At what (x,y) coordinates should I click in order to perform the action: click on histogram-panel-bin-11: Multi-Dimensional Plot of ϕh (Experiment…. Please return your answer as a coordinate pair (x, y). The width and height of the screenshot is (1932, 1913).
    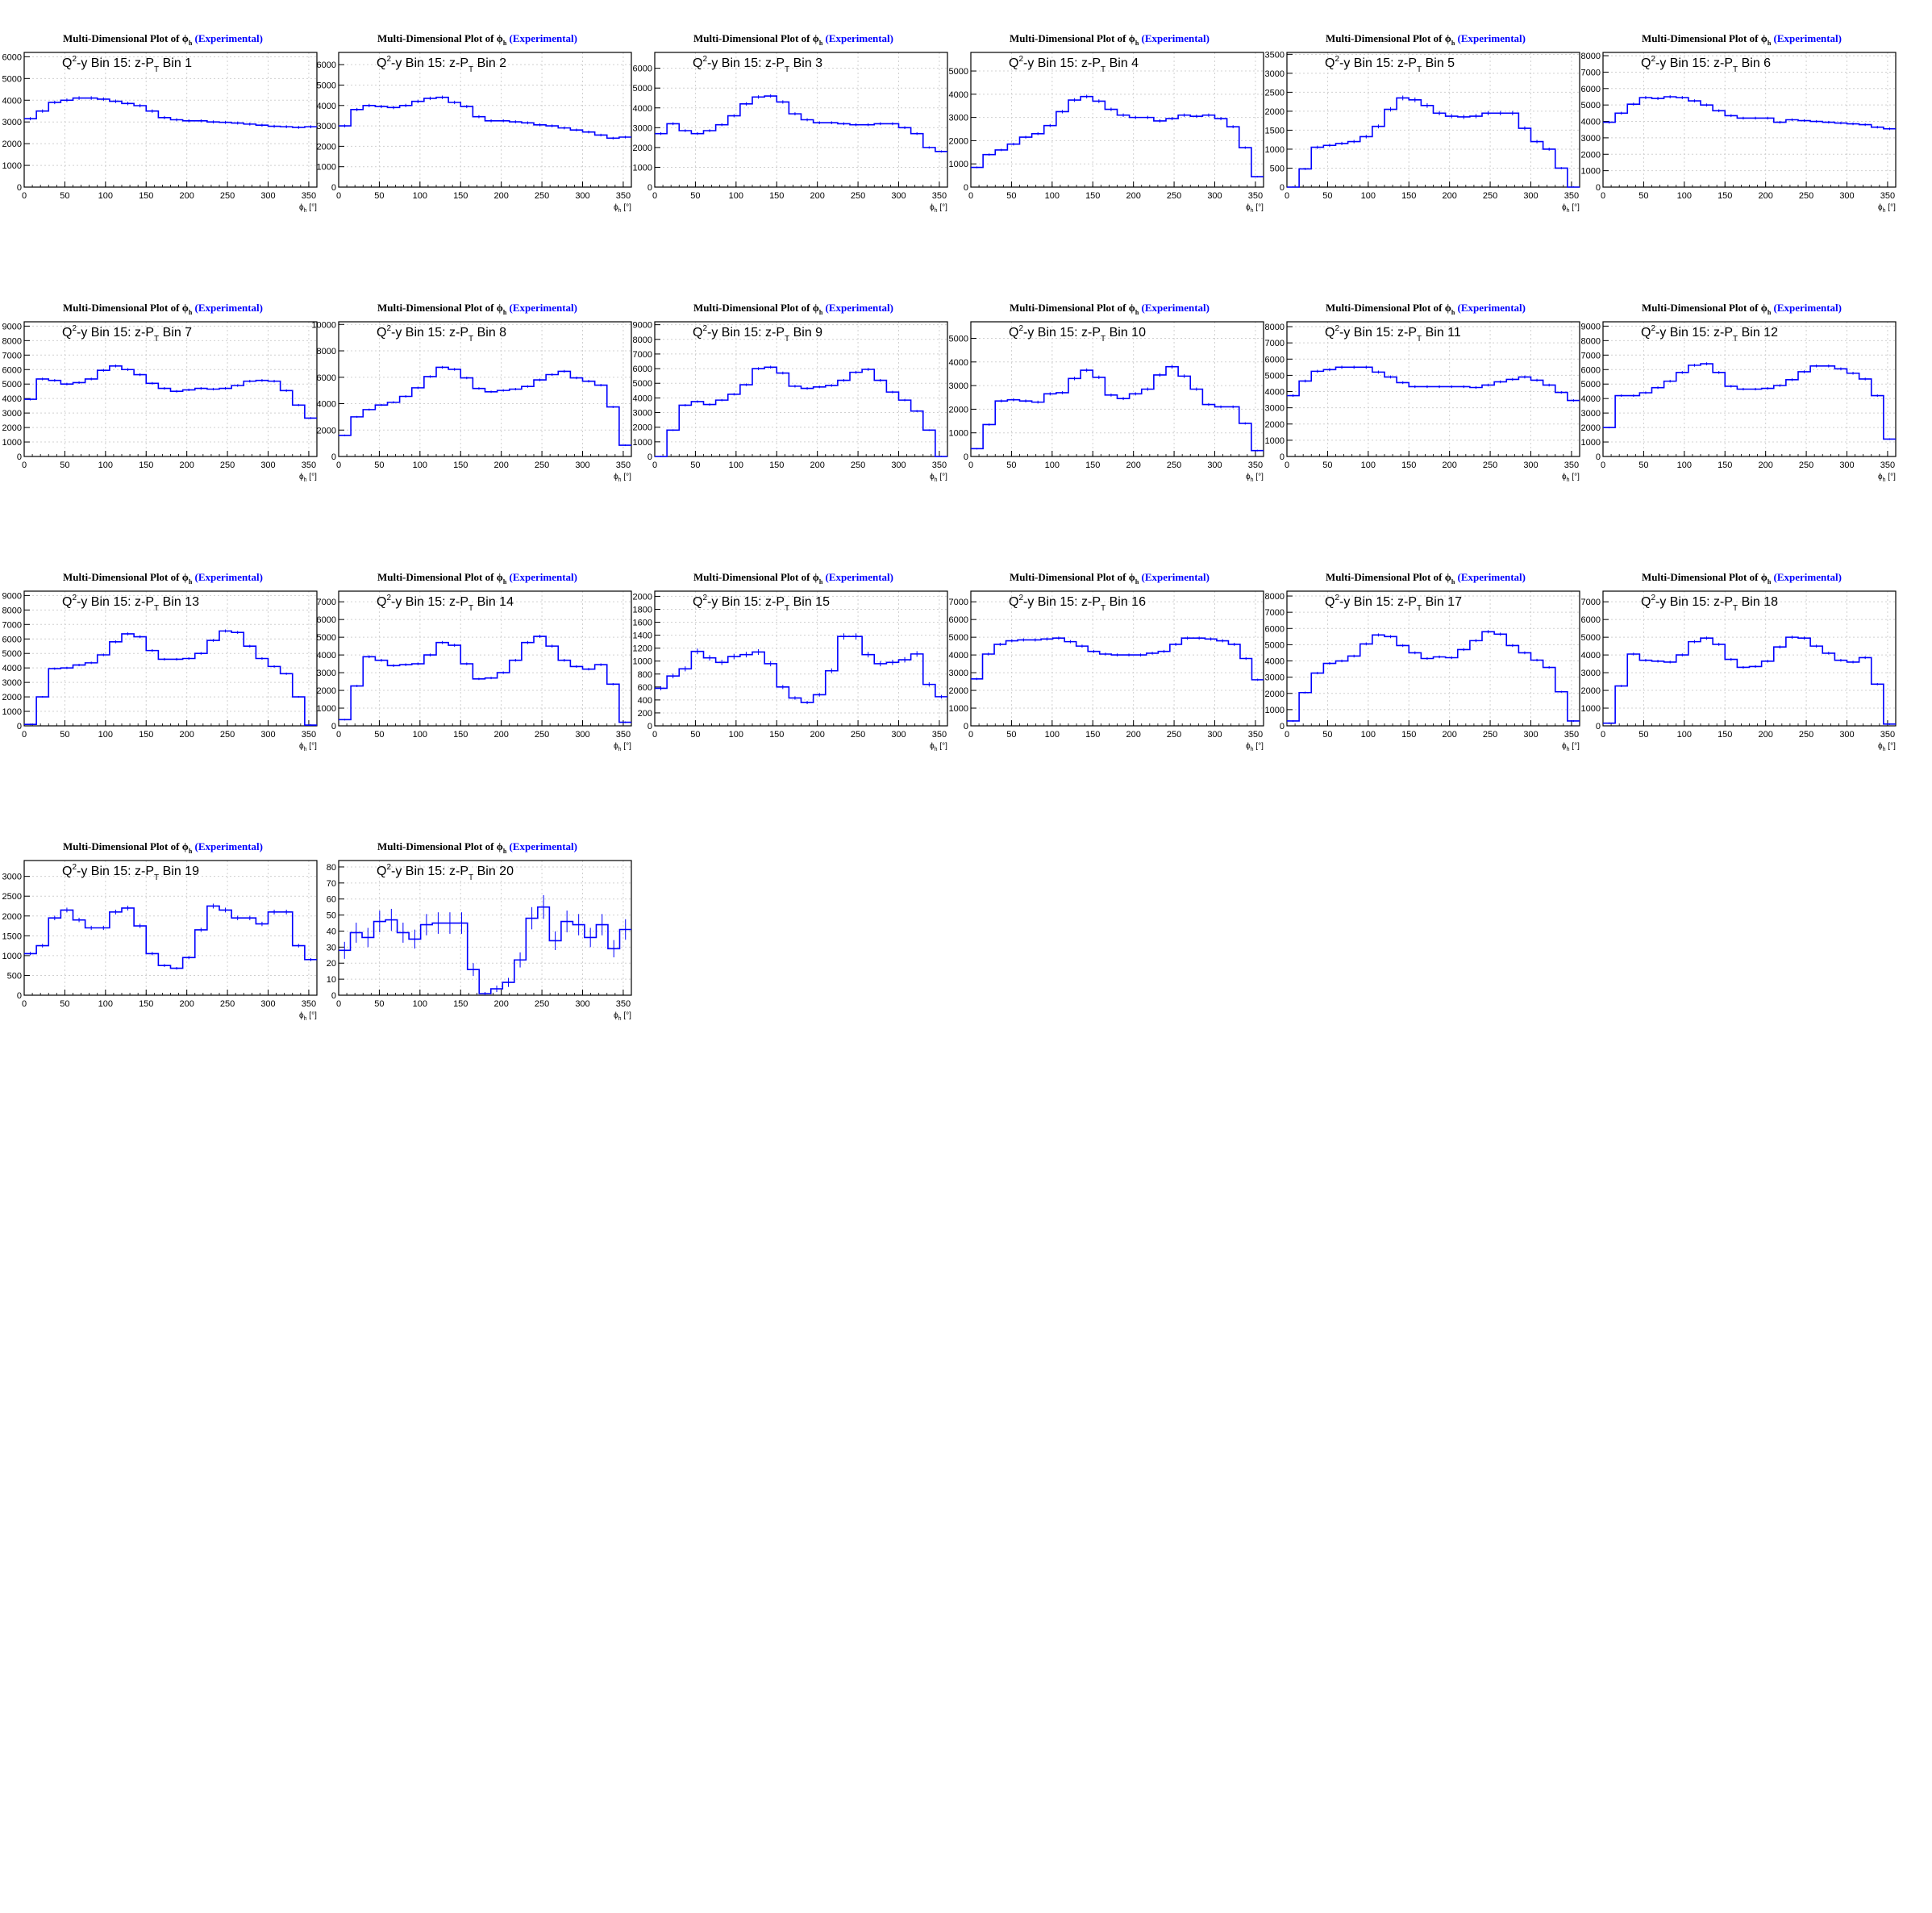
    Looking at the image, I should click on (1422, 393).